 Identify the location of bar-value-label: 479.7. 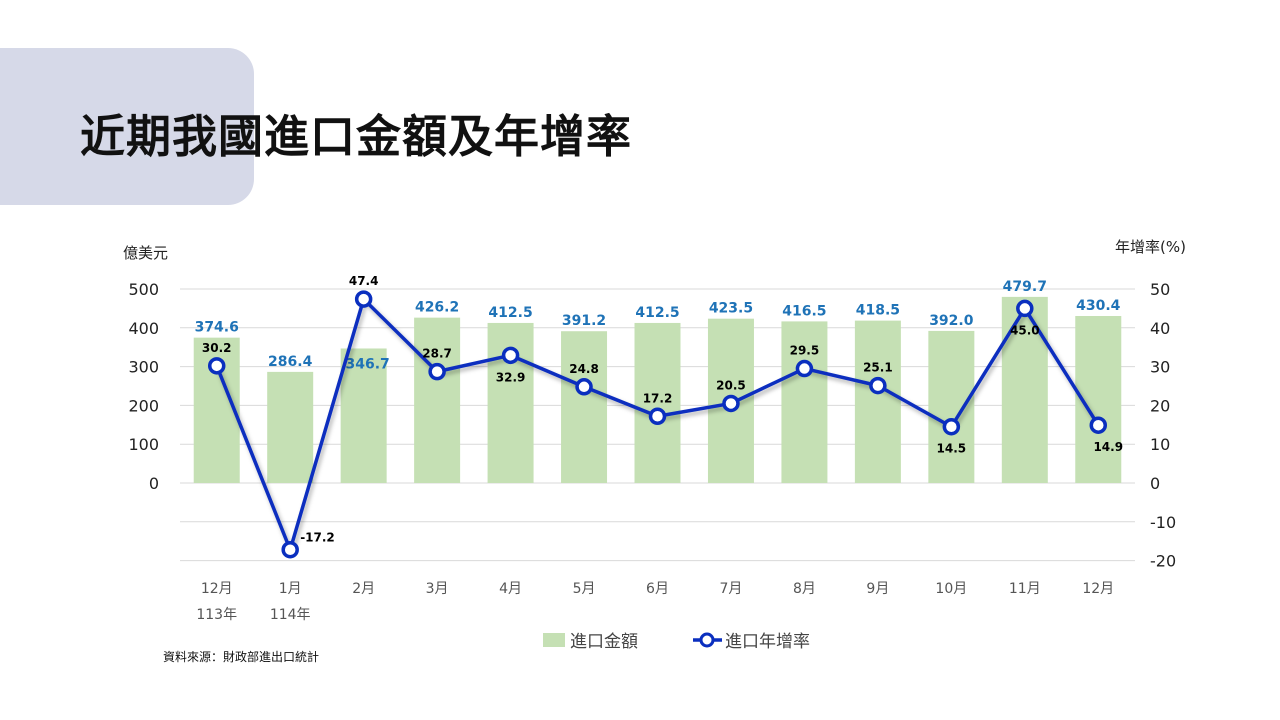
(1025, 287).